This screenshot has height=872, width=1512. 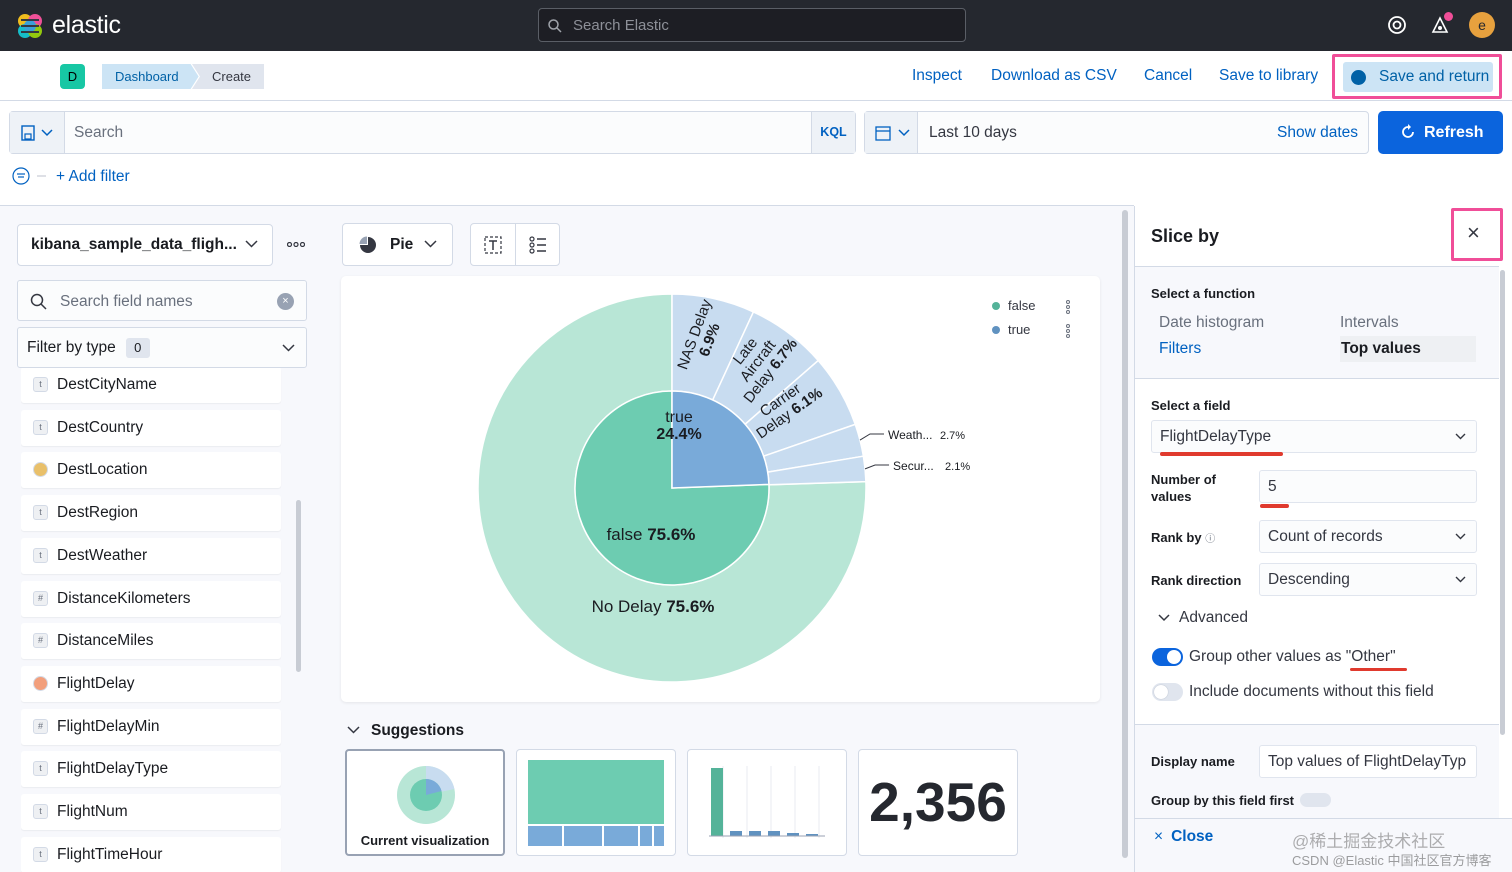 I want to click on suggestion-bar-chart, so click(x=767, y=802).